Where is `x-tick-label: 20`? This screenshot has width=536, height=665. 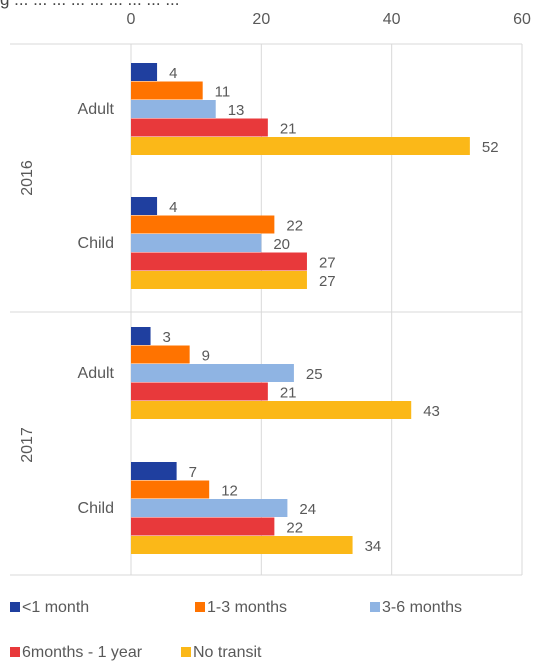 x-tick-label: 20 is located at coordinates (261, 19).